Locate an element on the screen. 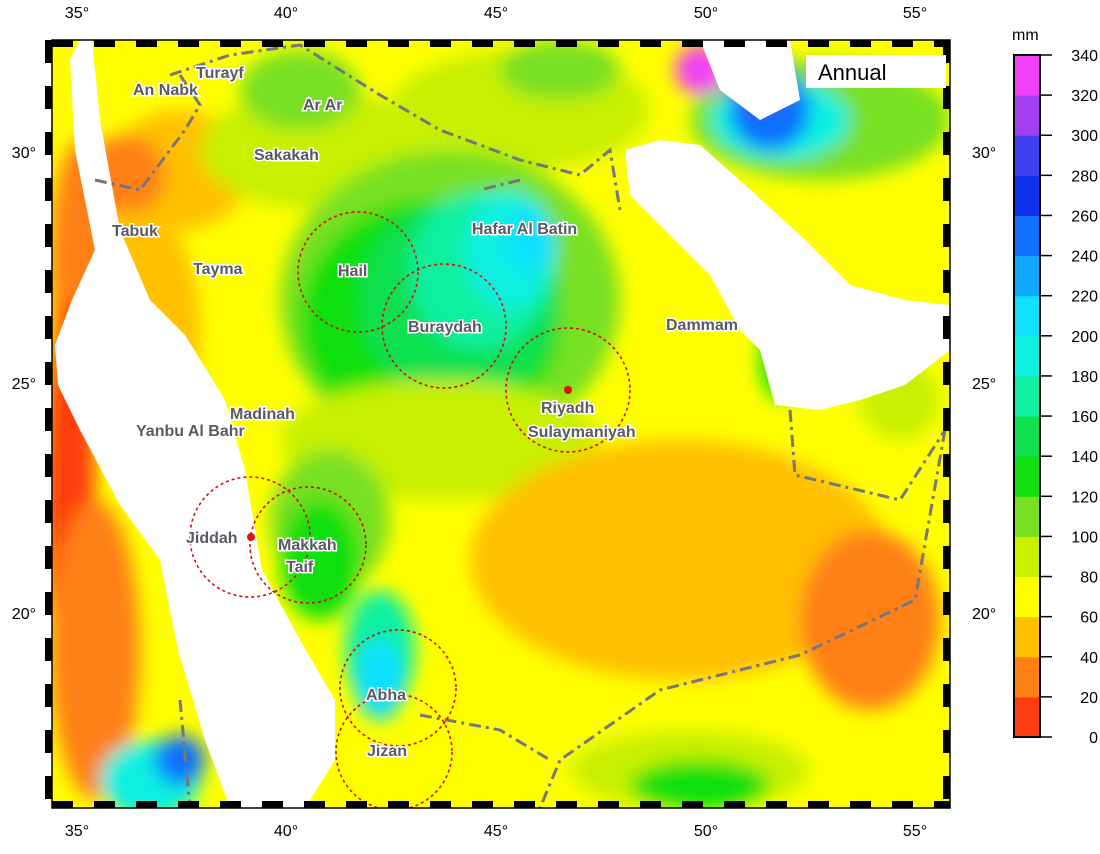 The width and height of the screenshot is (1100, 854). colorbar-unit: mm is located at coordinates (1025, 35).